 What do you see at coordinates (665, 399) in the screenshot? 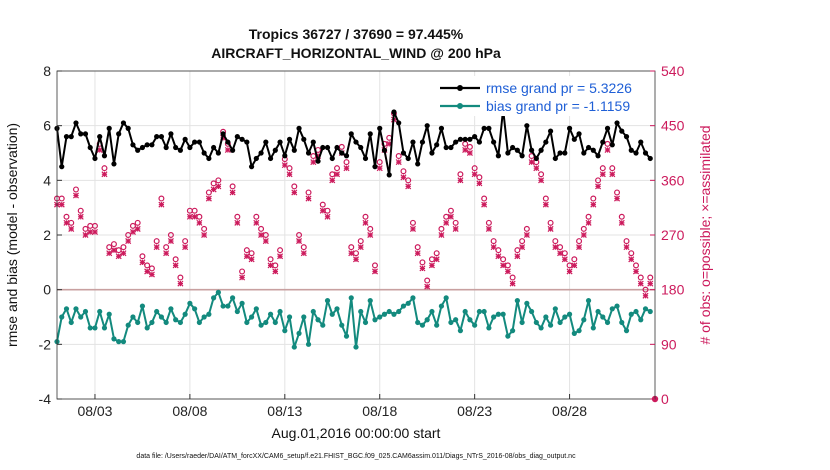
I see `right-y-tick-label: 0` at bounding box center [665, 399].